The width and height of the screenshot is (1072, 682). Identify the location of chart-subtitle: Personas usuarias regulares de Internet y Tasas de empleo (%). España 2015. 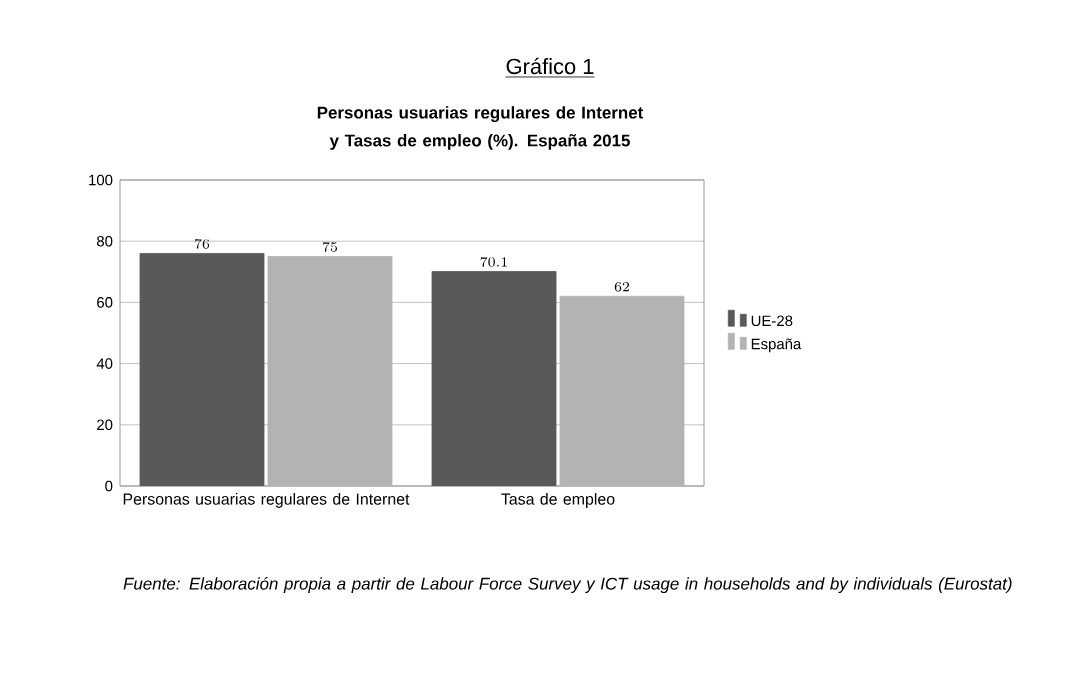
(480, 128).